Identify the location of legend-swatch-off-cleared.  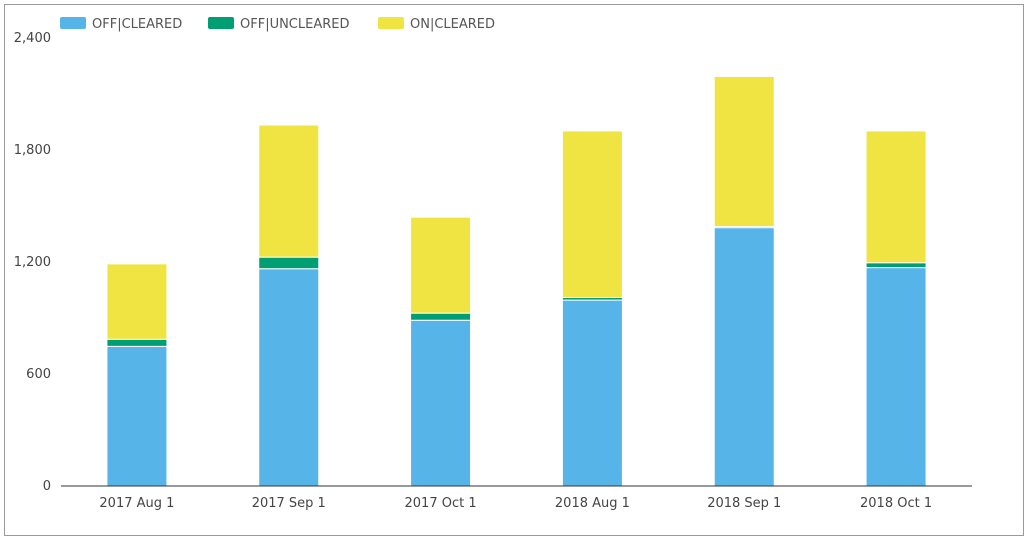
(73, 23).